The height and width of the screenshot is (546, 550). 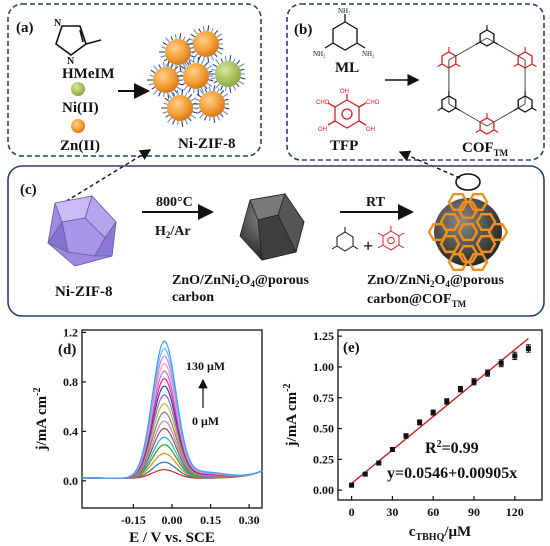 What do you see at coordinates (440, 533) in the screenshot?
I see `panel-e-xlabel: cTBHQ/μM` at bounding box center [440, 533].